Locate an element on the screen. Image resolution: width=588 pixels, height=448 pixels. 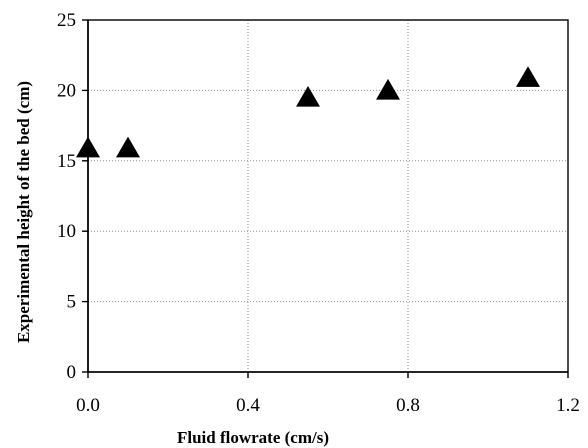
x-tick-label: 0.0 is located at coordinates (88, 405).